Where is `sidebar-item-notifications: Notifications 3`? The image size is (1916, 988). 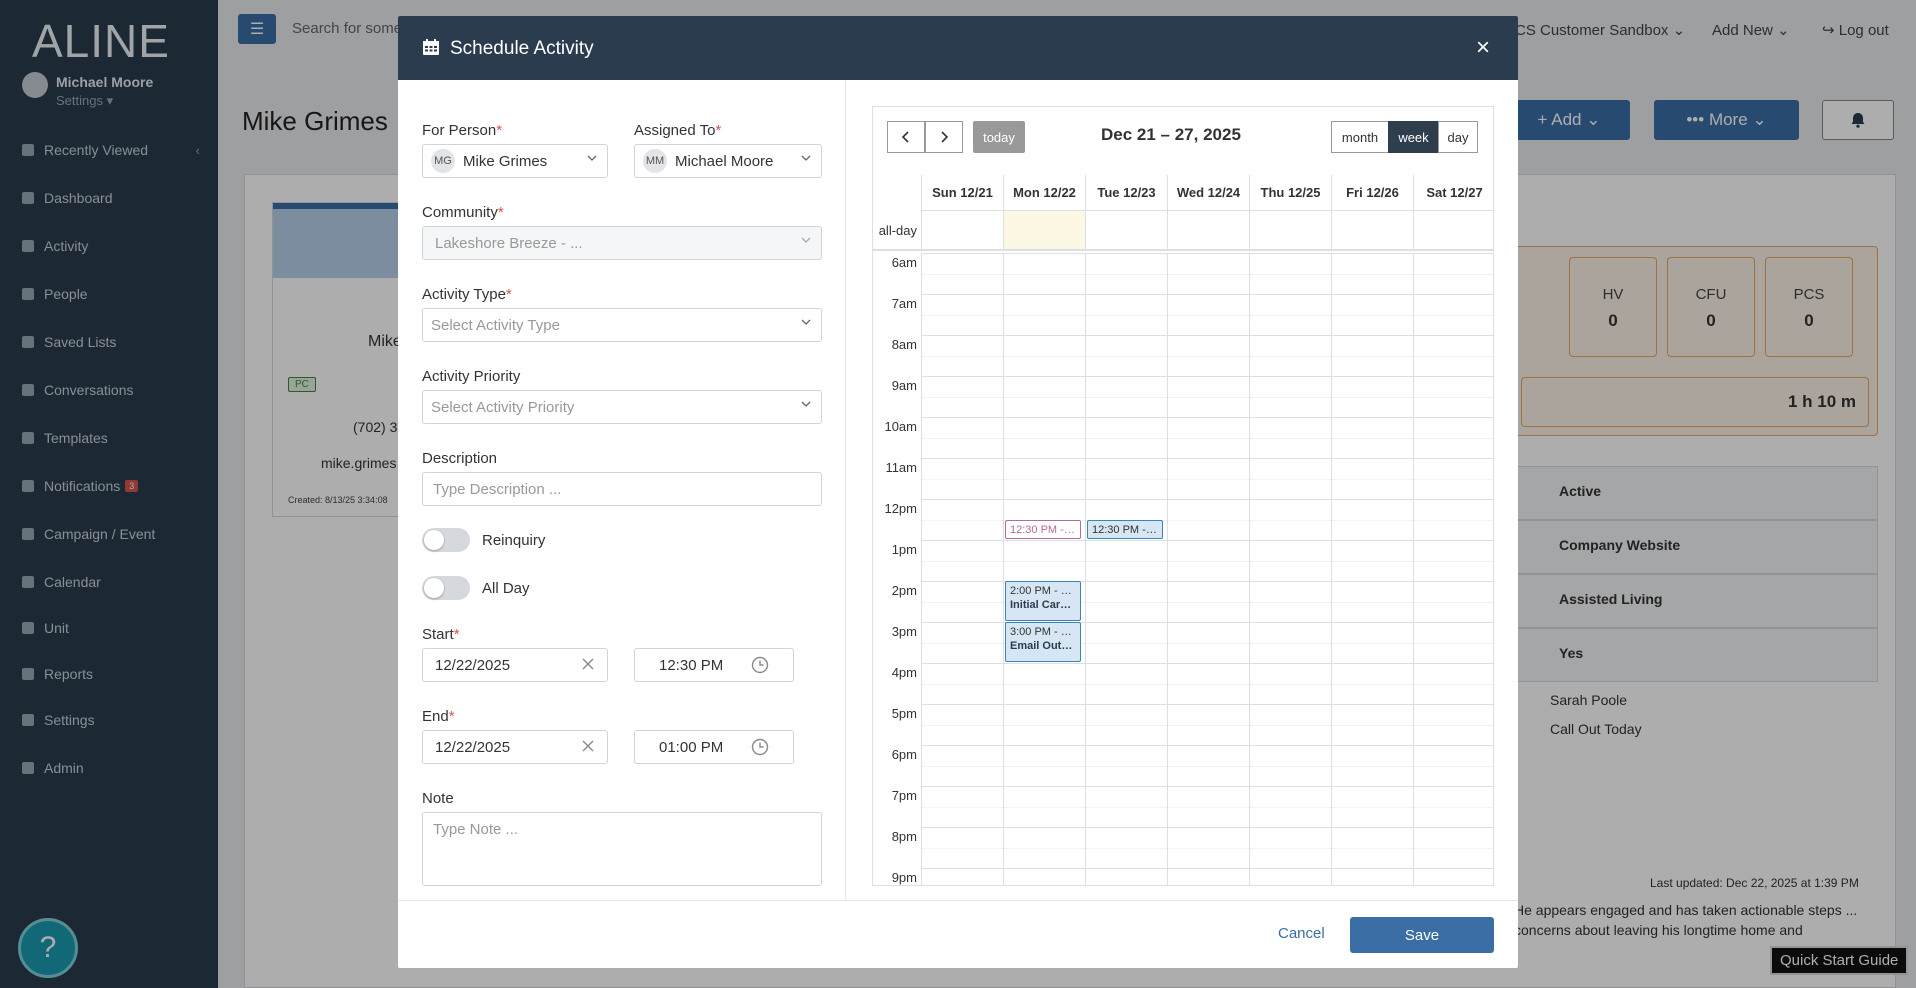
sidebar-item-notifications: Notifications 3 is located at coordinates (109, 486).